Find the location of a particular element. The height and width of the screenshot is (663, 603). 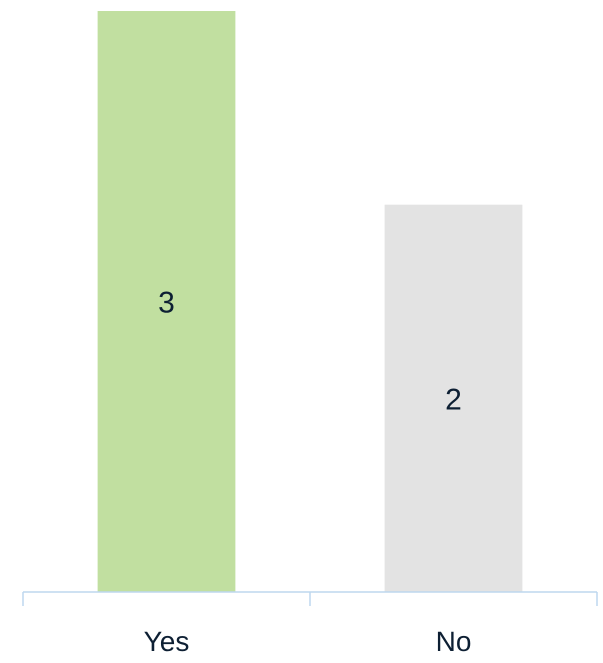

x-tick-label: Yes is located at coordinates (167, 641).